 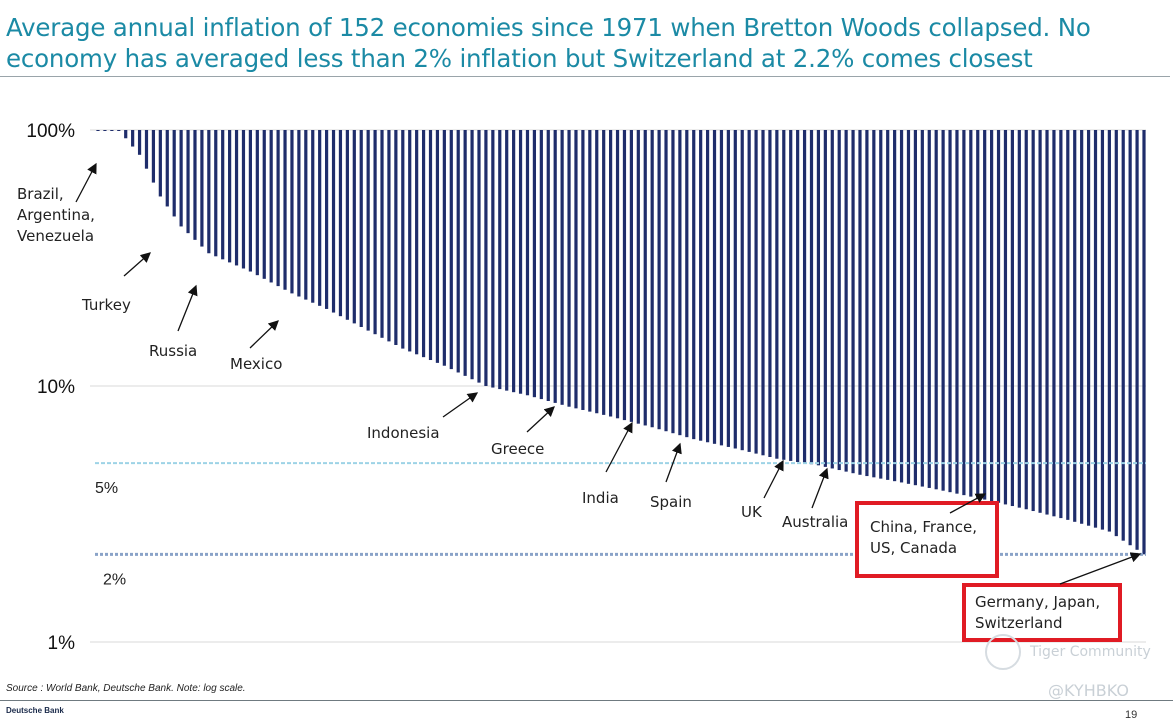 I want to click on annotation: UK, so click(x=762, y=490).